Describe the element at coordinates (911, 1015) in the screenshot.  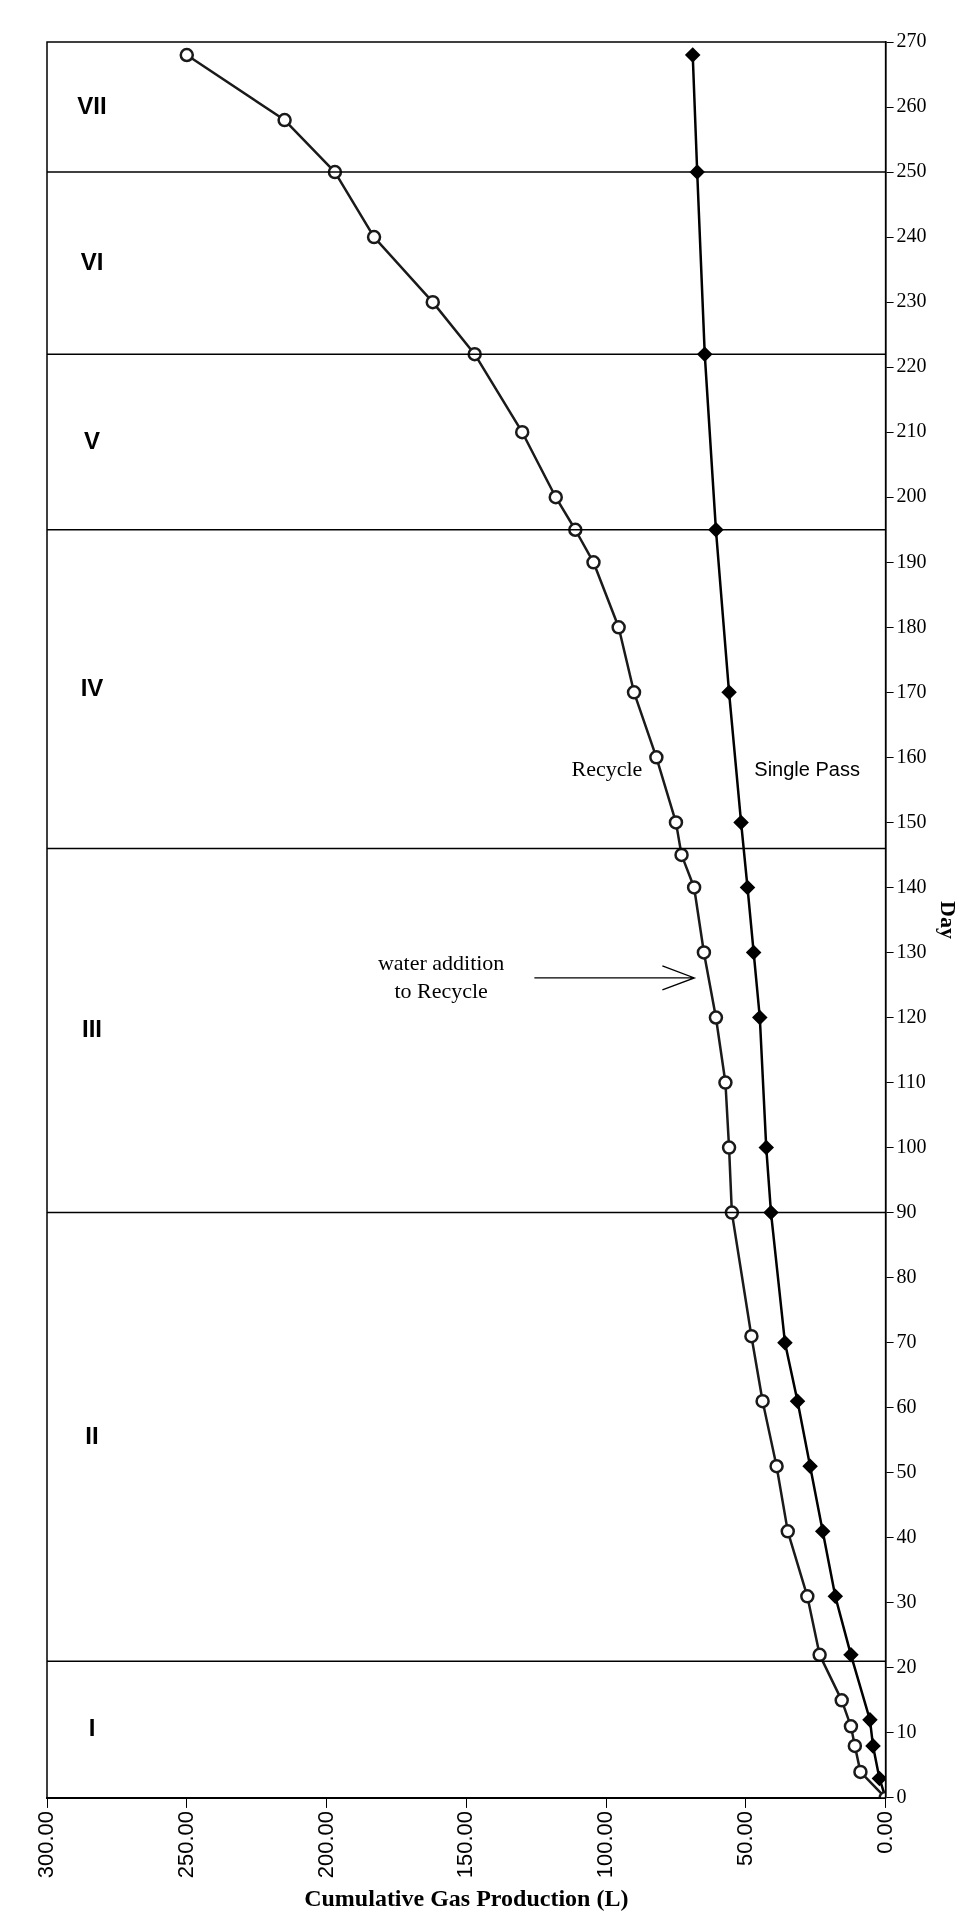
I see `y-tick-label: 120` at that location.